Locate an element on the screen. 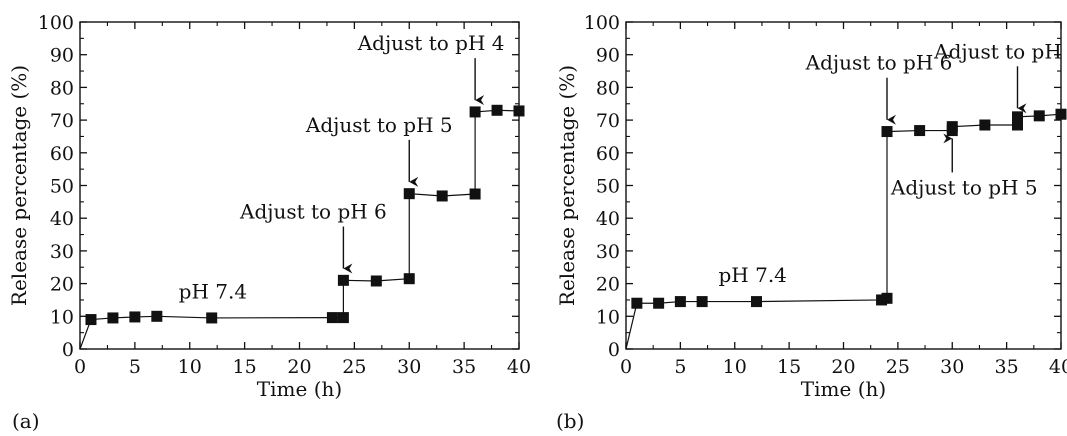 The width and height of the screenshot is (1067, 436). panel-label: (a) is located at coordinates (26, 421).